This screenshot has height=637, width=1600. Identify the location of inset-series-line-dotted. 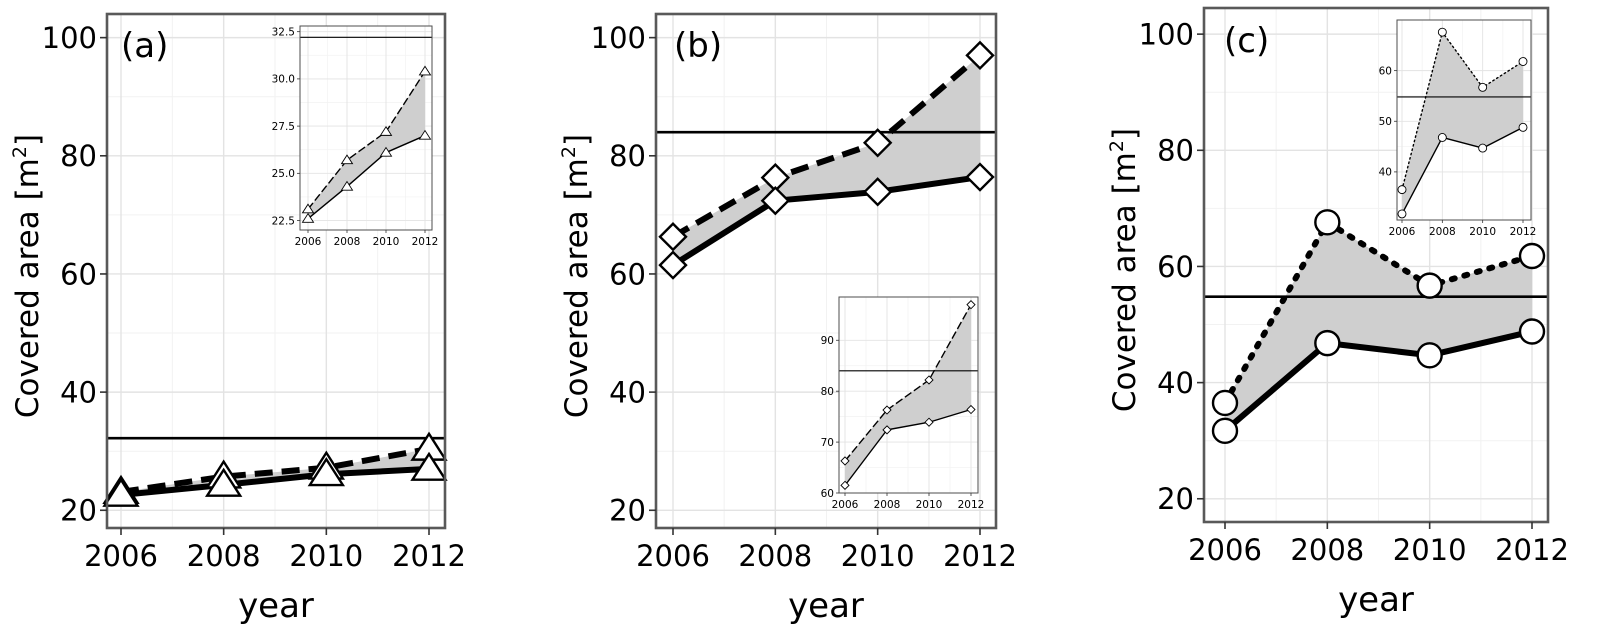
(1462, 111).